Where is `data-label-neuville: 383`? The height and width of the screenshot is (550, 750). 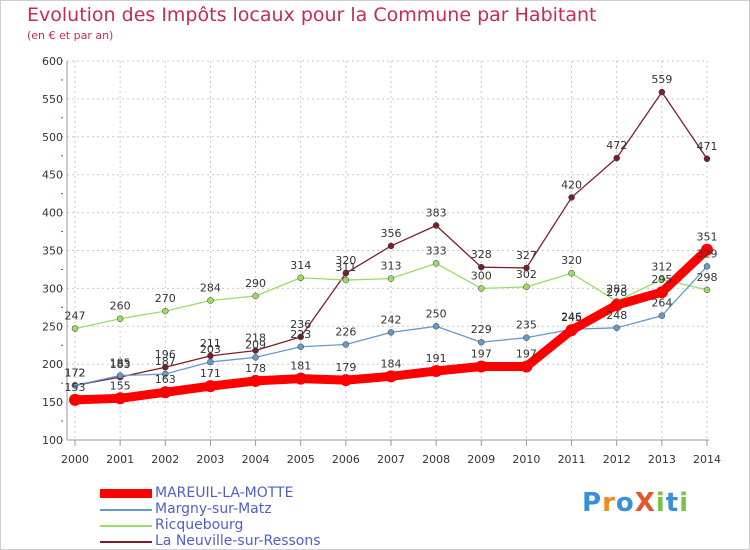
data-label-neuville: 383 is located at coordinates (436, 212).